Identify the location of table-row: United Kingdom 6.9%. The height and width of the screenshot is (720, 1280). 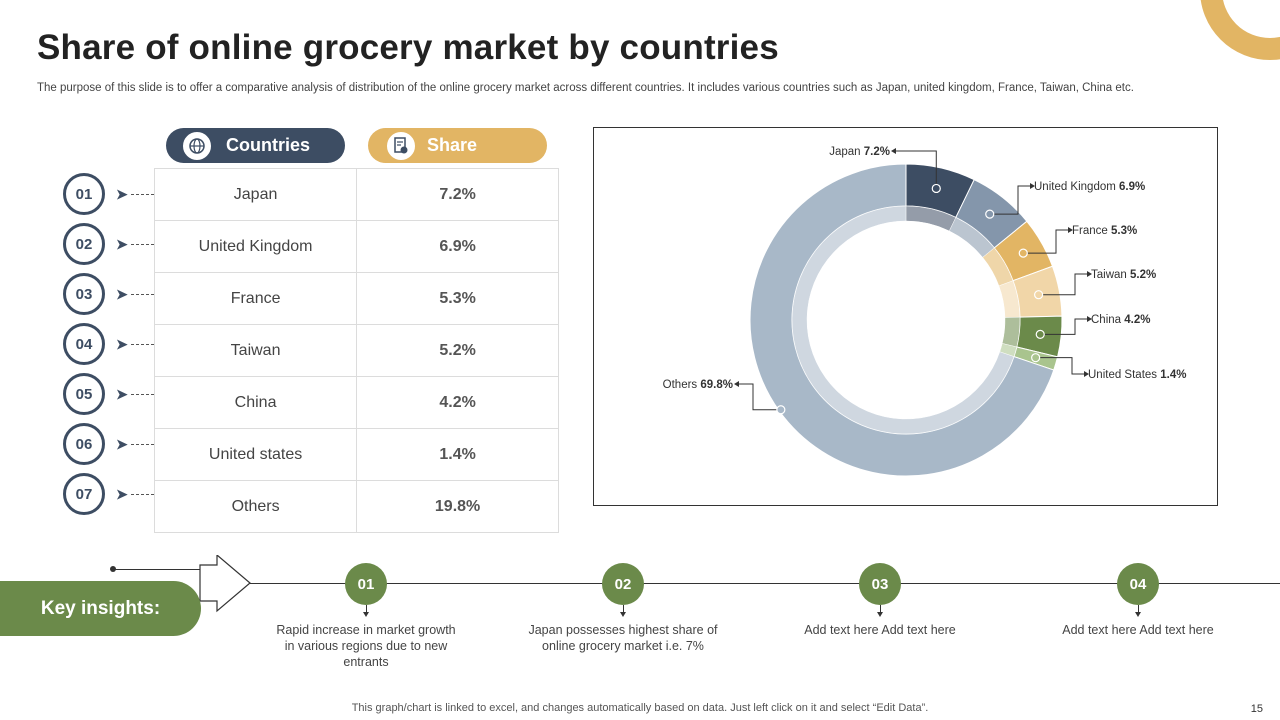
(356, 246).